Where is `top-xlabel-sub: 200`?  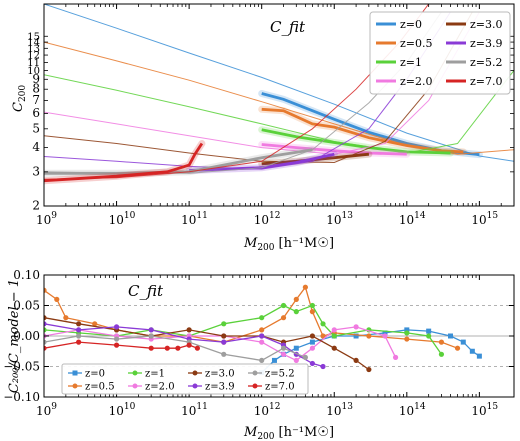
top-xlabel-sub: 200 is located at coordinates (265, 248).